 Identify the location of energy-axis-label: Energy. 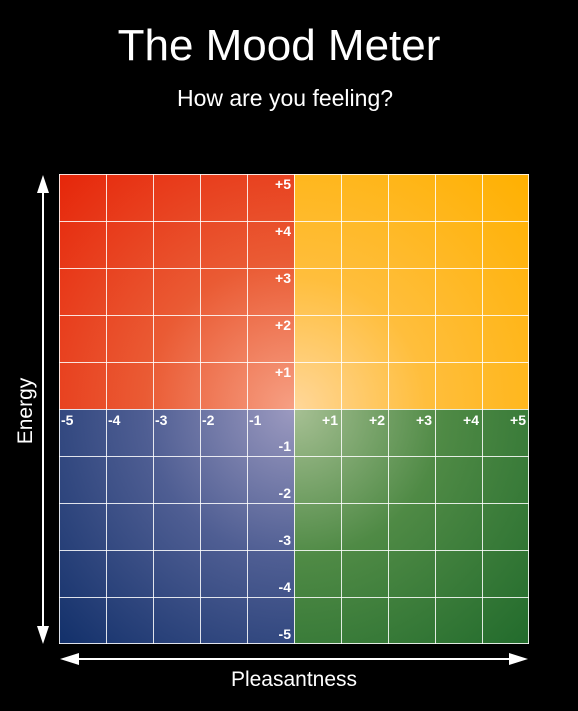
(25, 411).